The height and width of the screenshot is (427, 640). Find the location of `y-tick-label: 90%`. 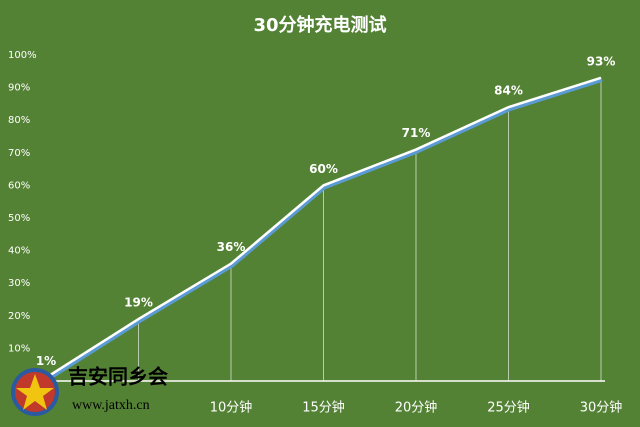

y-tick-label: 90% is located at coordinates (19, 88).